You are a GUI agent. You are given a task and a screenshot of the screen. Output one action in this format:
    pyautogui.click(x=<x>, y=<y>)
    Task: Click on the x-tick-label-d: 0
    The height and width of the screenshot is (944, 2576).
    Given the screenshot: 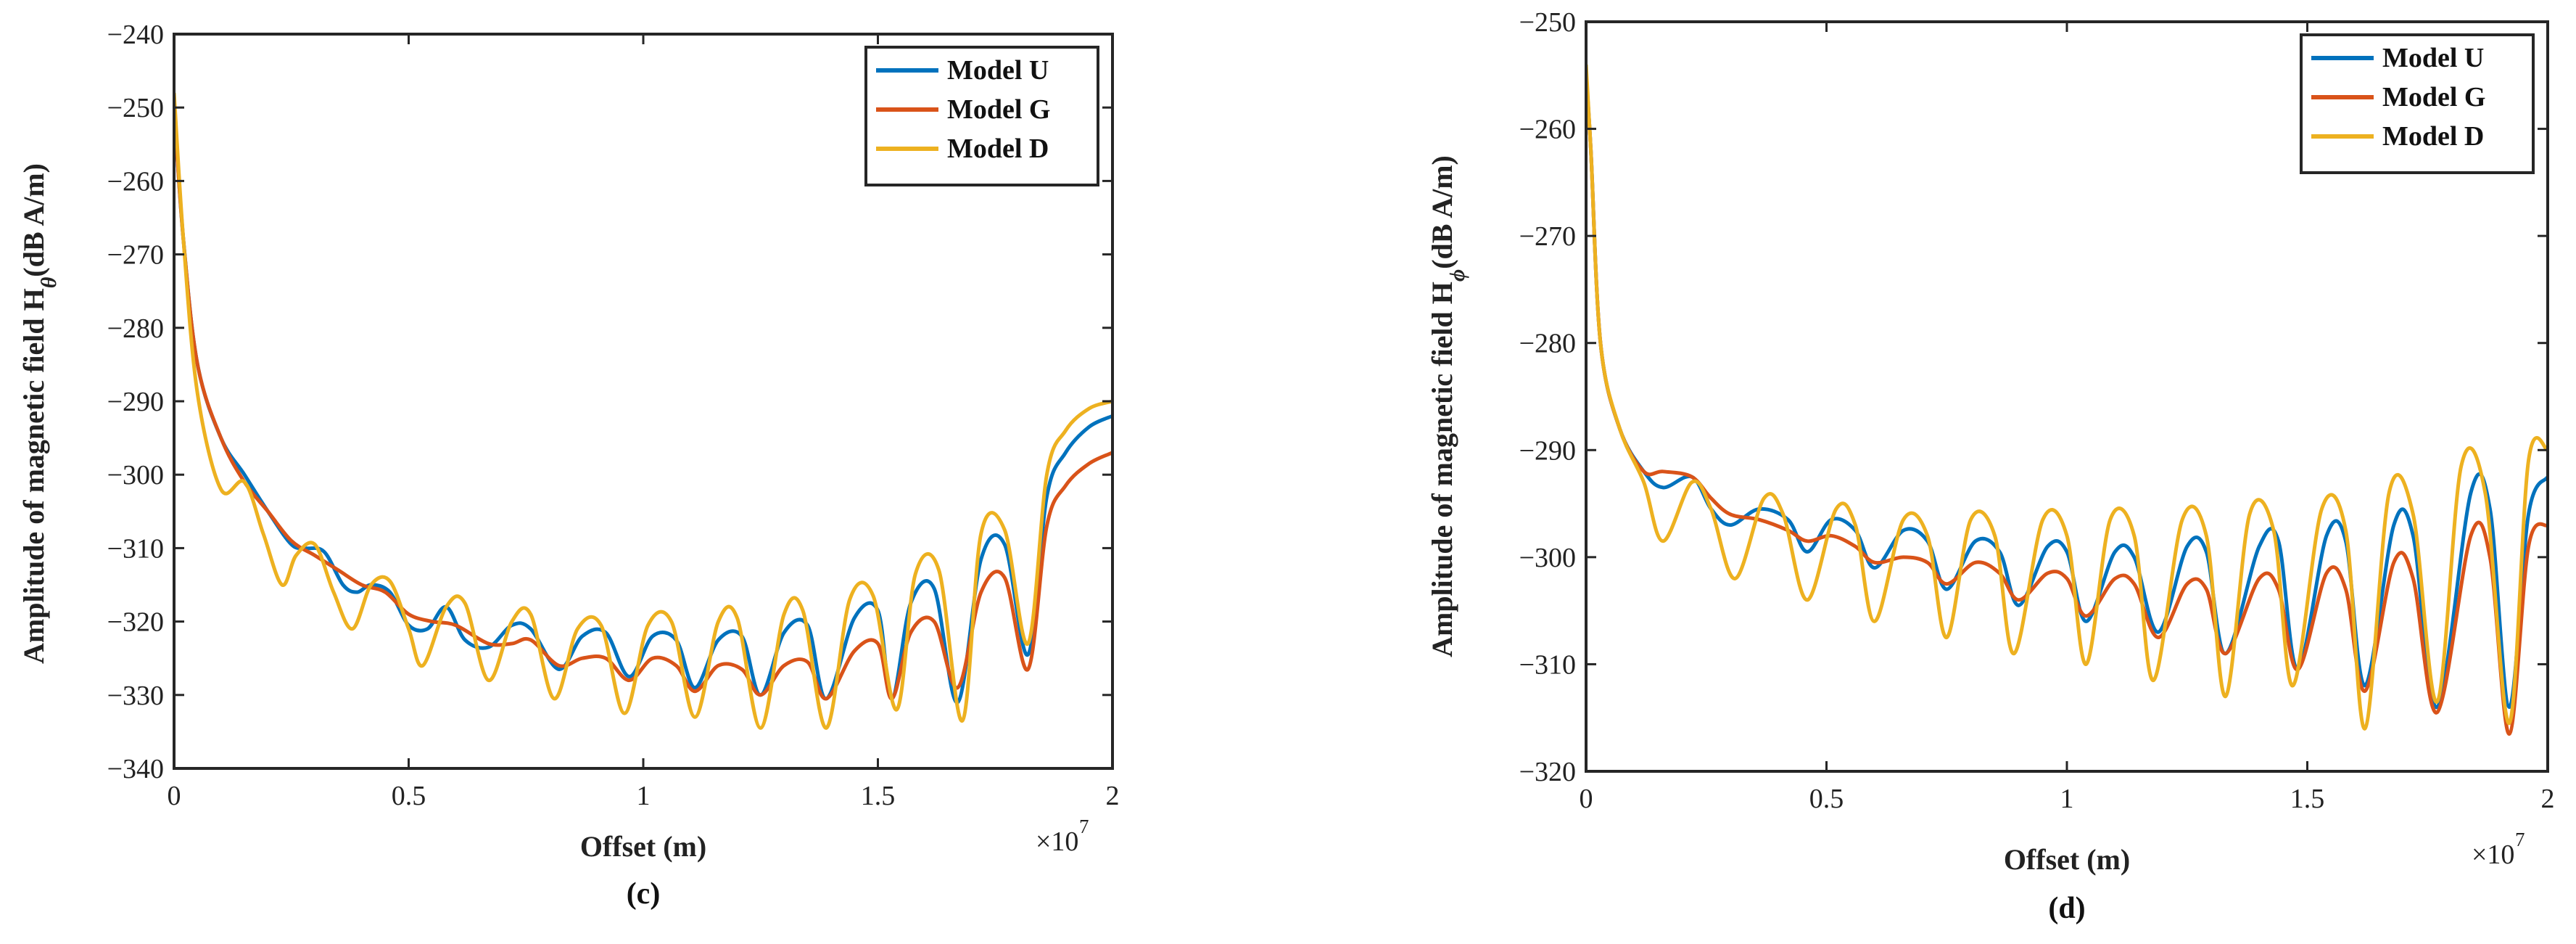 What is the action you would take?
    pyautogui.click(x=1586, y=799)
    